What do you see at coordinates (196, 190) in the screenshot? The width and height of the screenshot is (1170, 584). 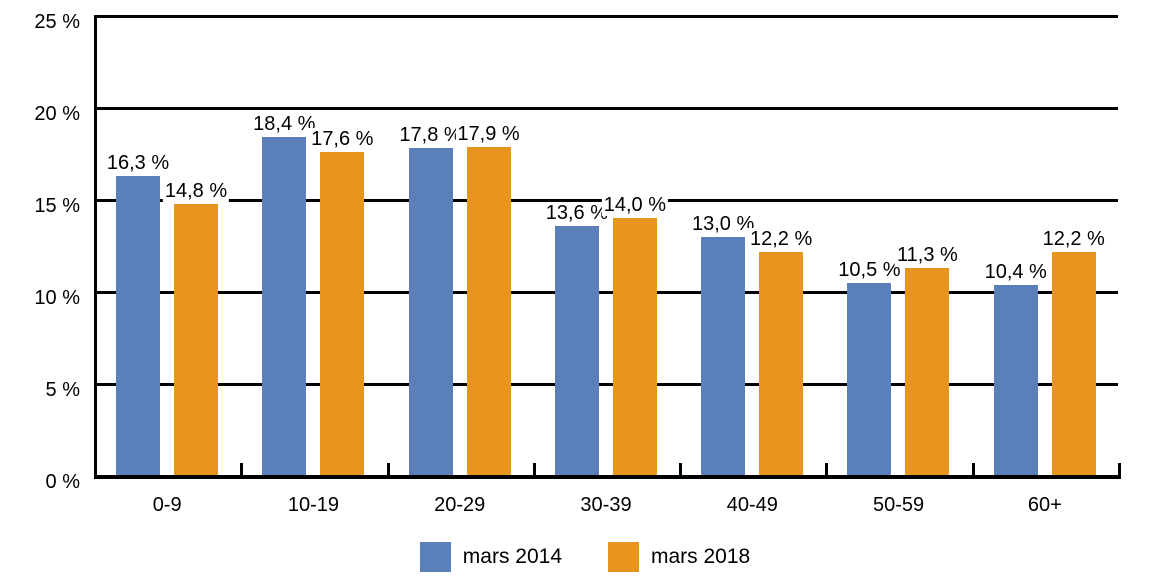 I see `bar-value-label: 14,8 %` at bounding box center [196, 190].